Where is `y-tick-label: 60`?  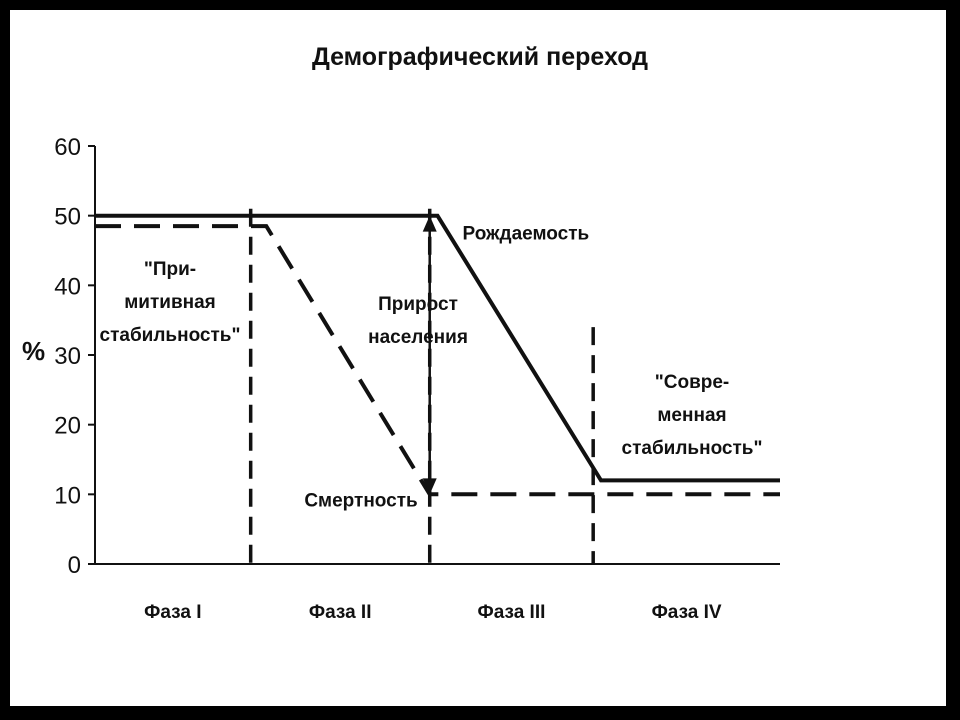 y-tick-label: 60 is located at coordinates (67, 147).